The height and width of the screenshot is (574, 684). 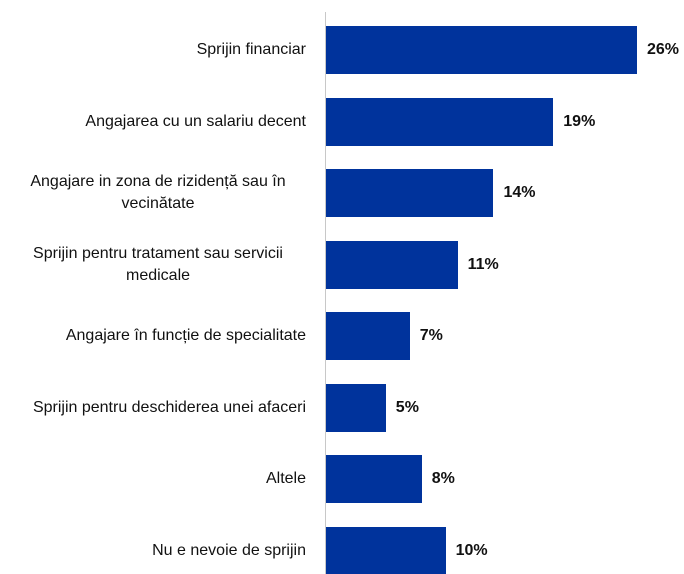 I want to click on category-label-text: Sprijin pentru deschiderea unei afaceri, so click(x=169, y=407).